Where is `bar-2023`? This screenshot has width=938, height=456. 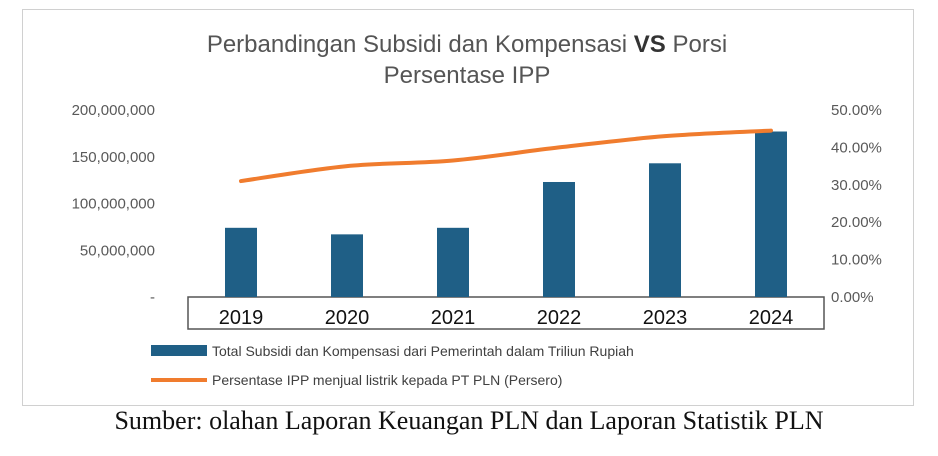
bar-2023 is located at coordinates (665, 230).